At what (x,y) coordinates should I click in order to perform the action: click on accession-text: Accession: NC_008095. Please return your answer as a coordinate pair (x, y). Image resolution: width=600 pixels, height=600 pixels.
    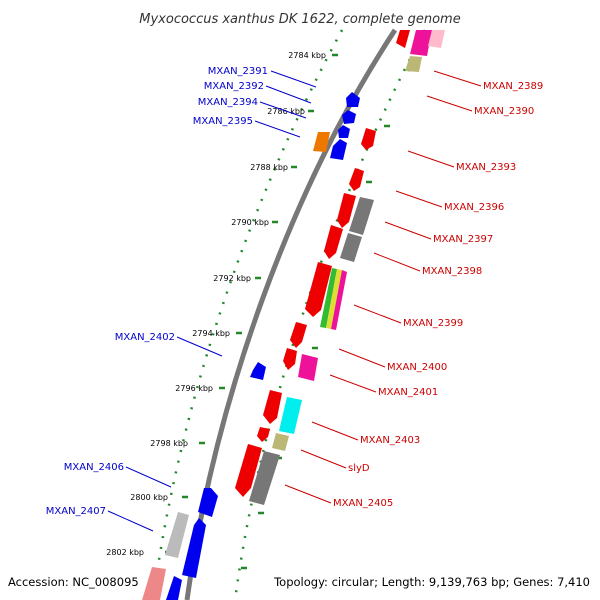
    Looking at the image, I should click on (73, 582).